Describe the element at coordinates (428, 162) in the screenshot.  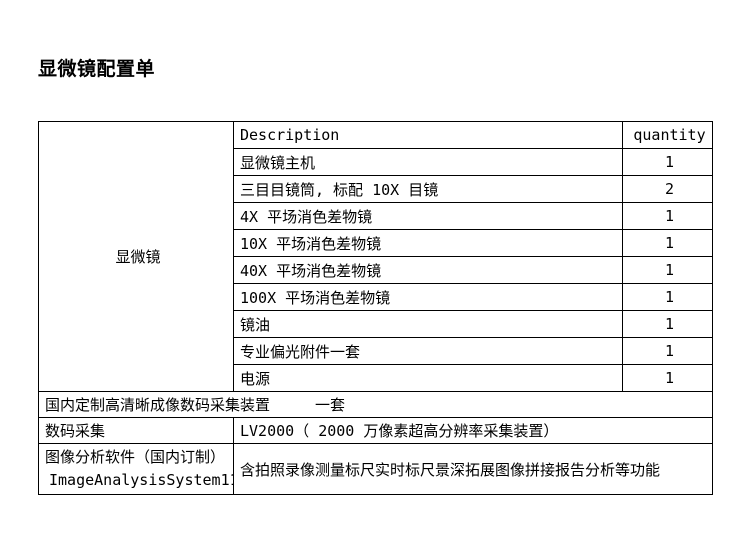
I see `item-description-cell: 显微镜主机` at that location.